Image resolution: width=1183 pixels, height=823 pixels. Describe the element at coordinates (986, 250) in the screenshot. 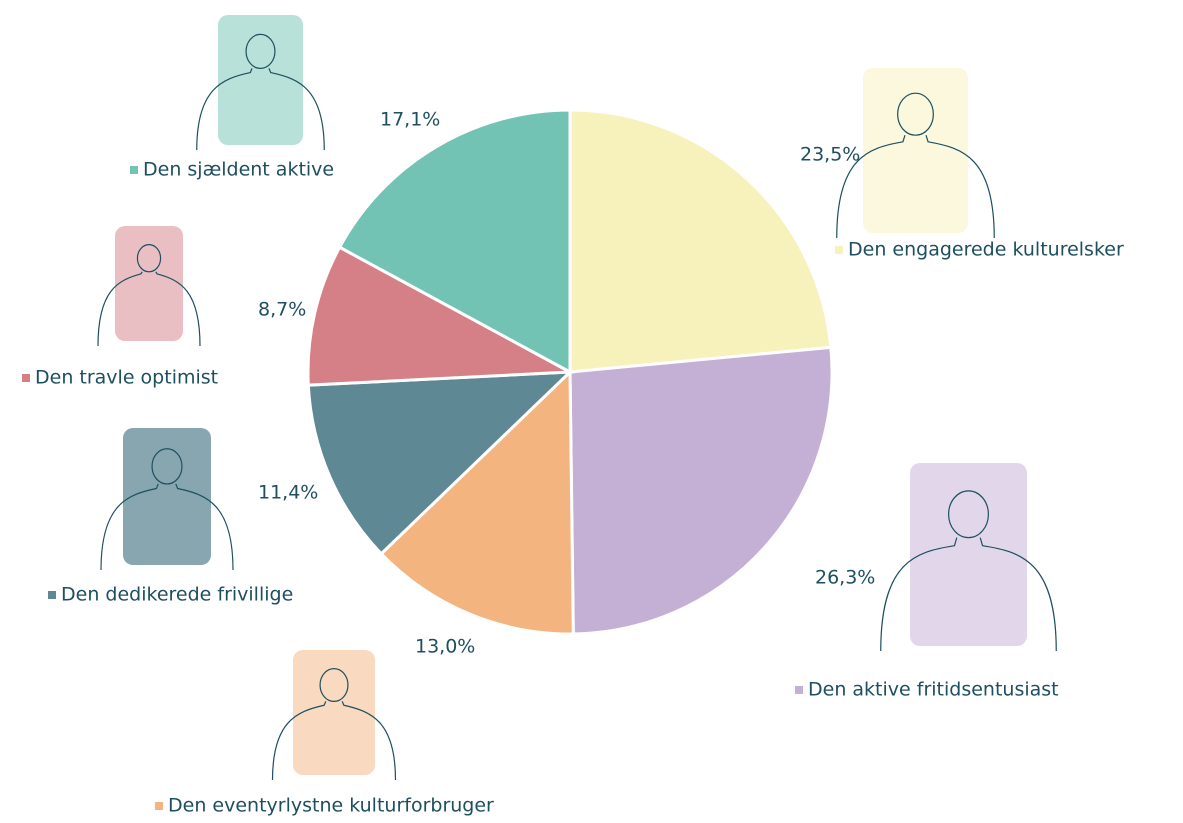

I see `legend-label: Den engagerede kulturelsker` at that location.